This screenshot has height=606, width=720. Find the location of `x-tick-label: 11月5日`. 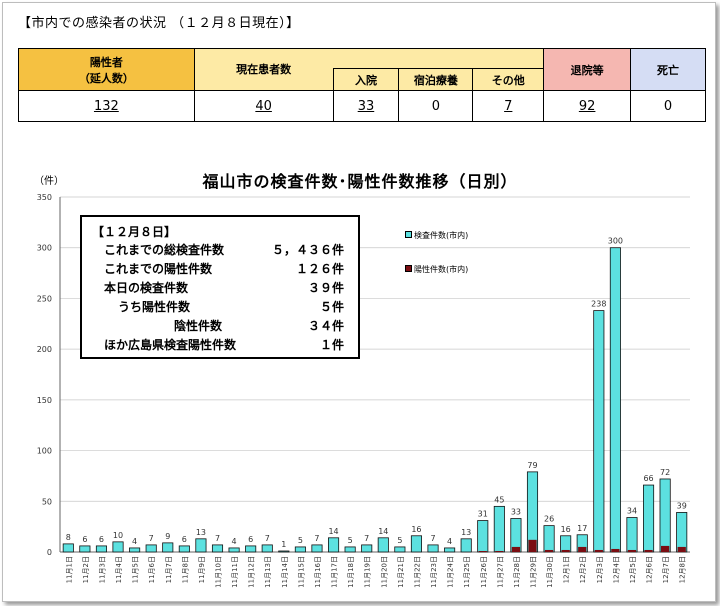

x-tick-label: 11月5日 is located at coordinates (136, 569).